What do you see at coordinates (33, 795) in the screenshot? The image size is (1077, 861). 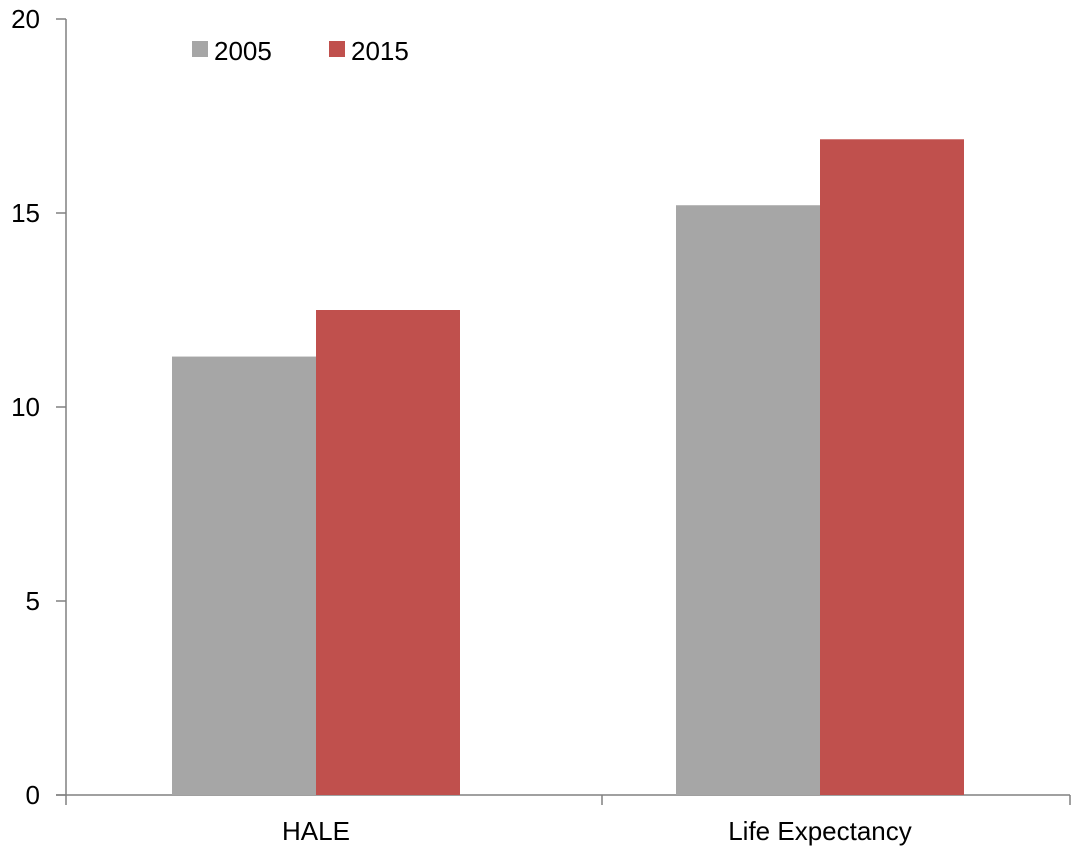 I see `y-tick-label: 0` at bounding box center [33, 795].